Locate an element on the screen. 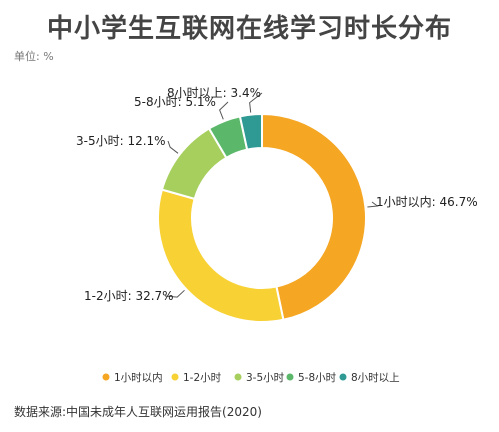 The height and width of the screenshot is (432, 499). data-label-3: 3-5小时: 12.1% is located at coordinates (121, 141).